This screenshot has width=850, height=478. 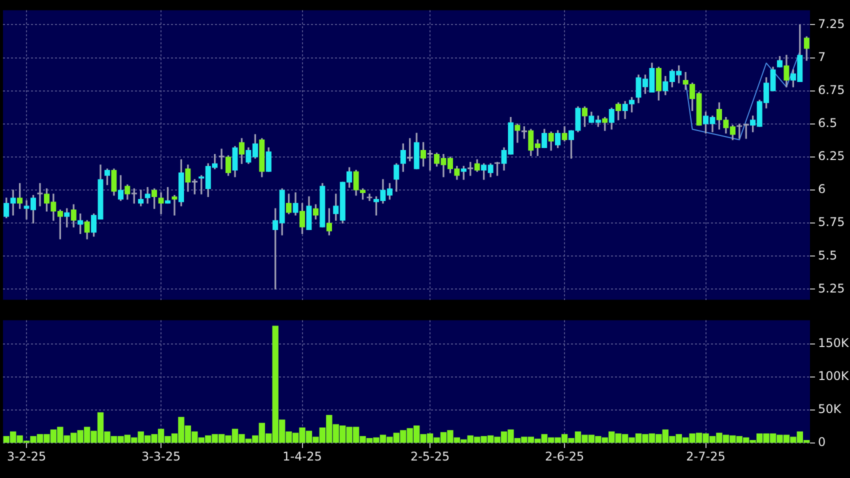 What do you see at coordinates (822, 189) in the screenshot?
I see `y-tick-label: 6` at bounding box center [822, 189].